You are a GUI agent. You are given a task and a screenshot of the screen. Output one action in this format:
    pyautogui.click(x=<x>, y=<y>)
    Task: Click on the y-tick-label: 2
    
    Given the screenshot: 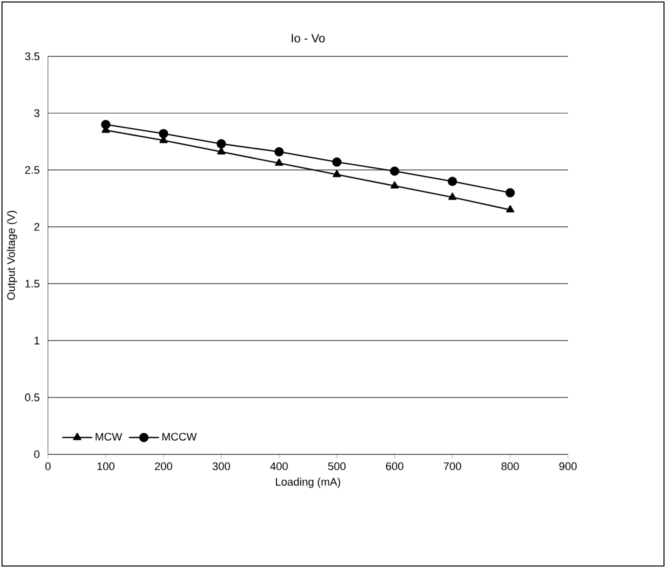 What is the action you would take?
    pyautogui.click(x=37, y=227)
    